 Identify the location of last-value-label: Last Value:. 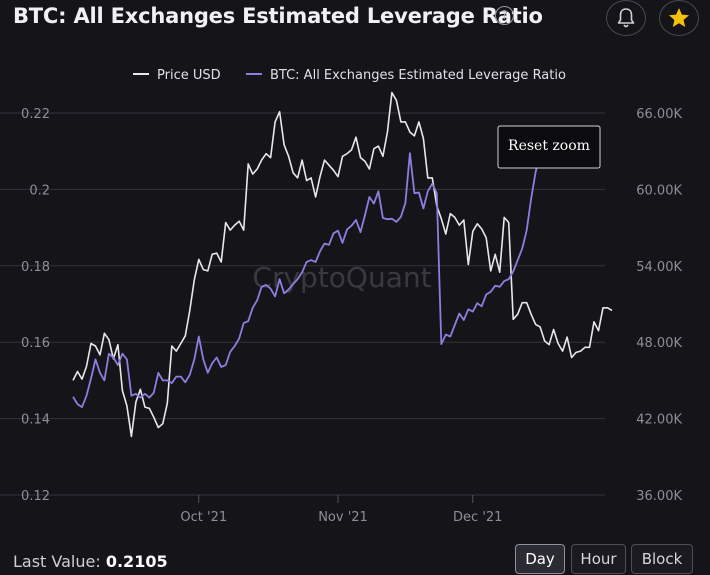
(57, 561).